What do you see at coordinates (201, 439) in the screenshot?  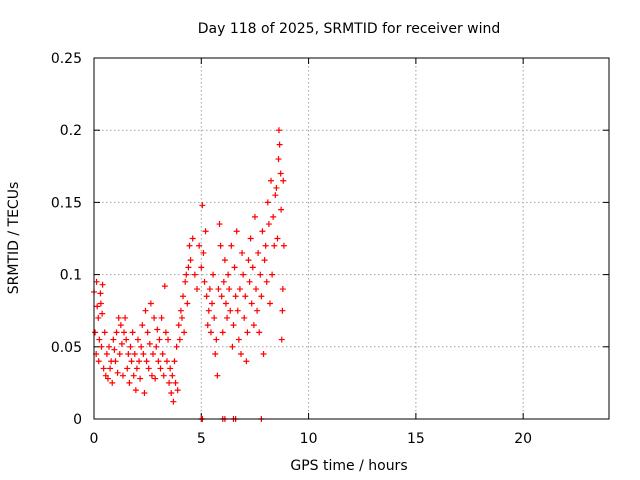 I see `x-tick-label: 5` at bounding box center [201, 439].